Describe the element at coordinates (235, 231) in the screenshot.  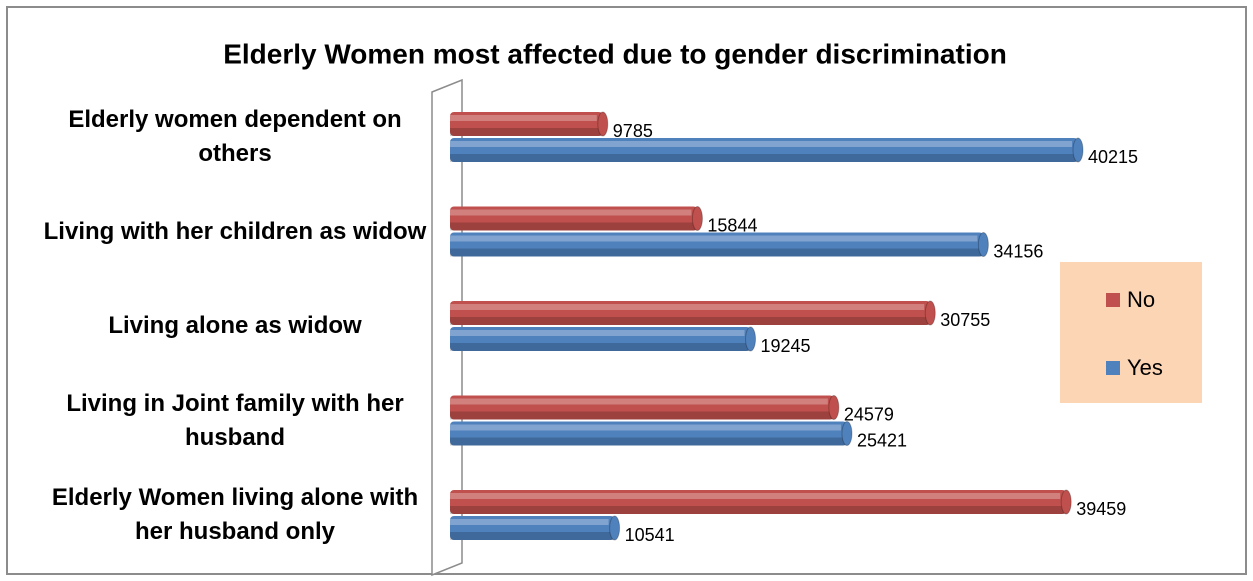
I see `category-label: Living with her children as widow` at that location.